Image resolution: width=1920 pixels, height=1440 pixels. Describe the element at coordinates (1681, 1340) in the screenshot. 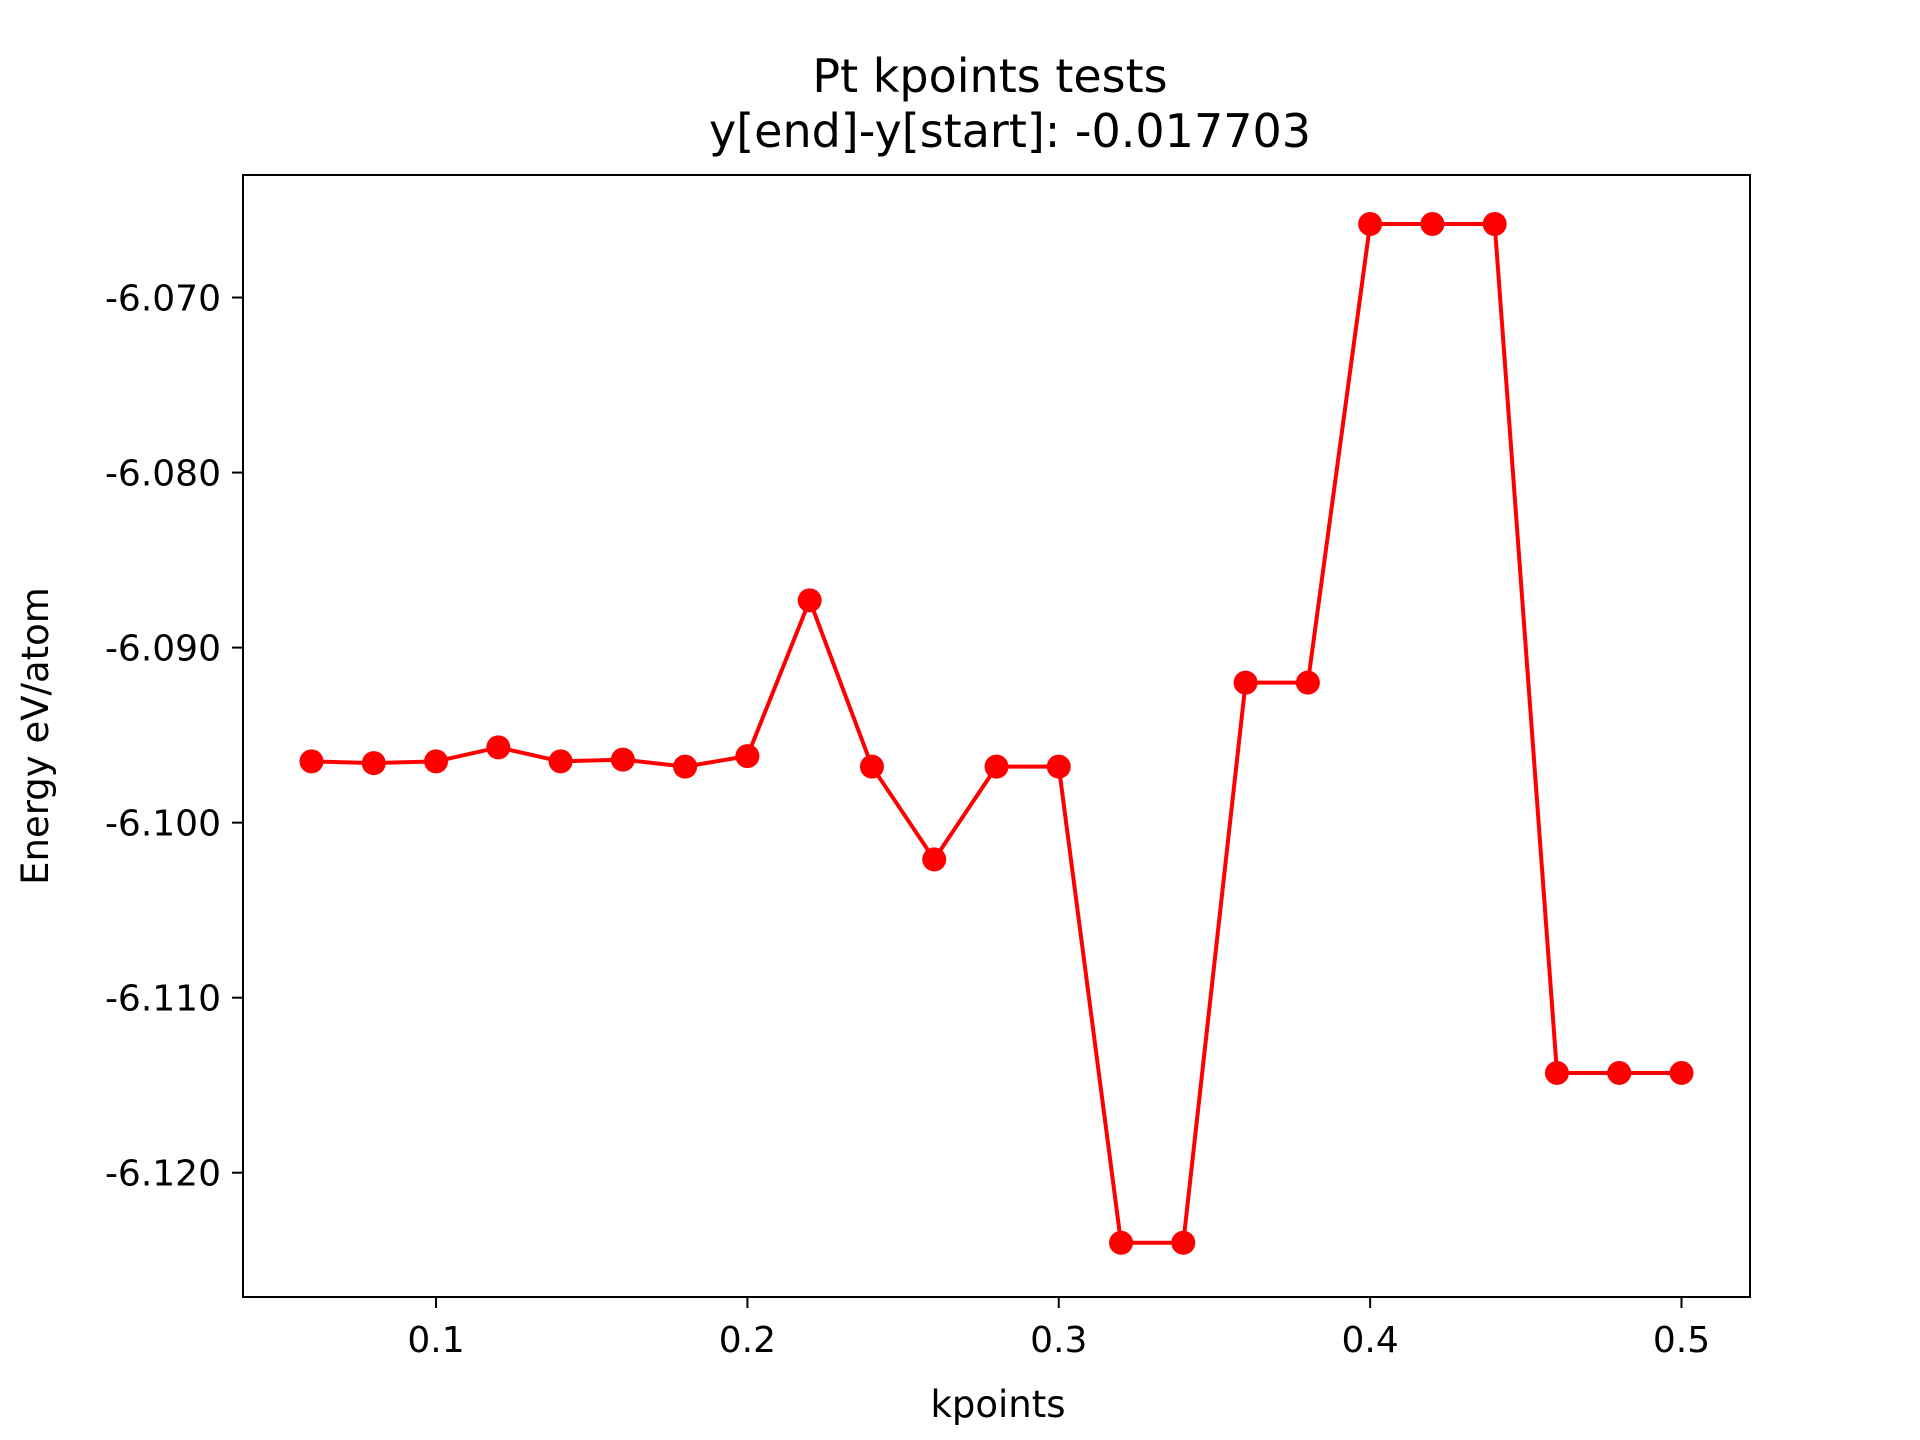

I see `x-tick-label: 0.5` at that location.